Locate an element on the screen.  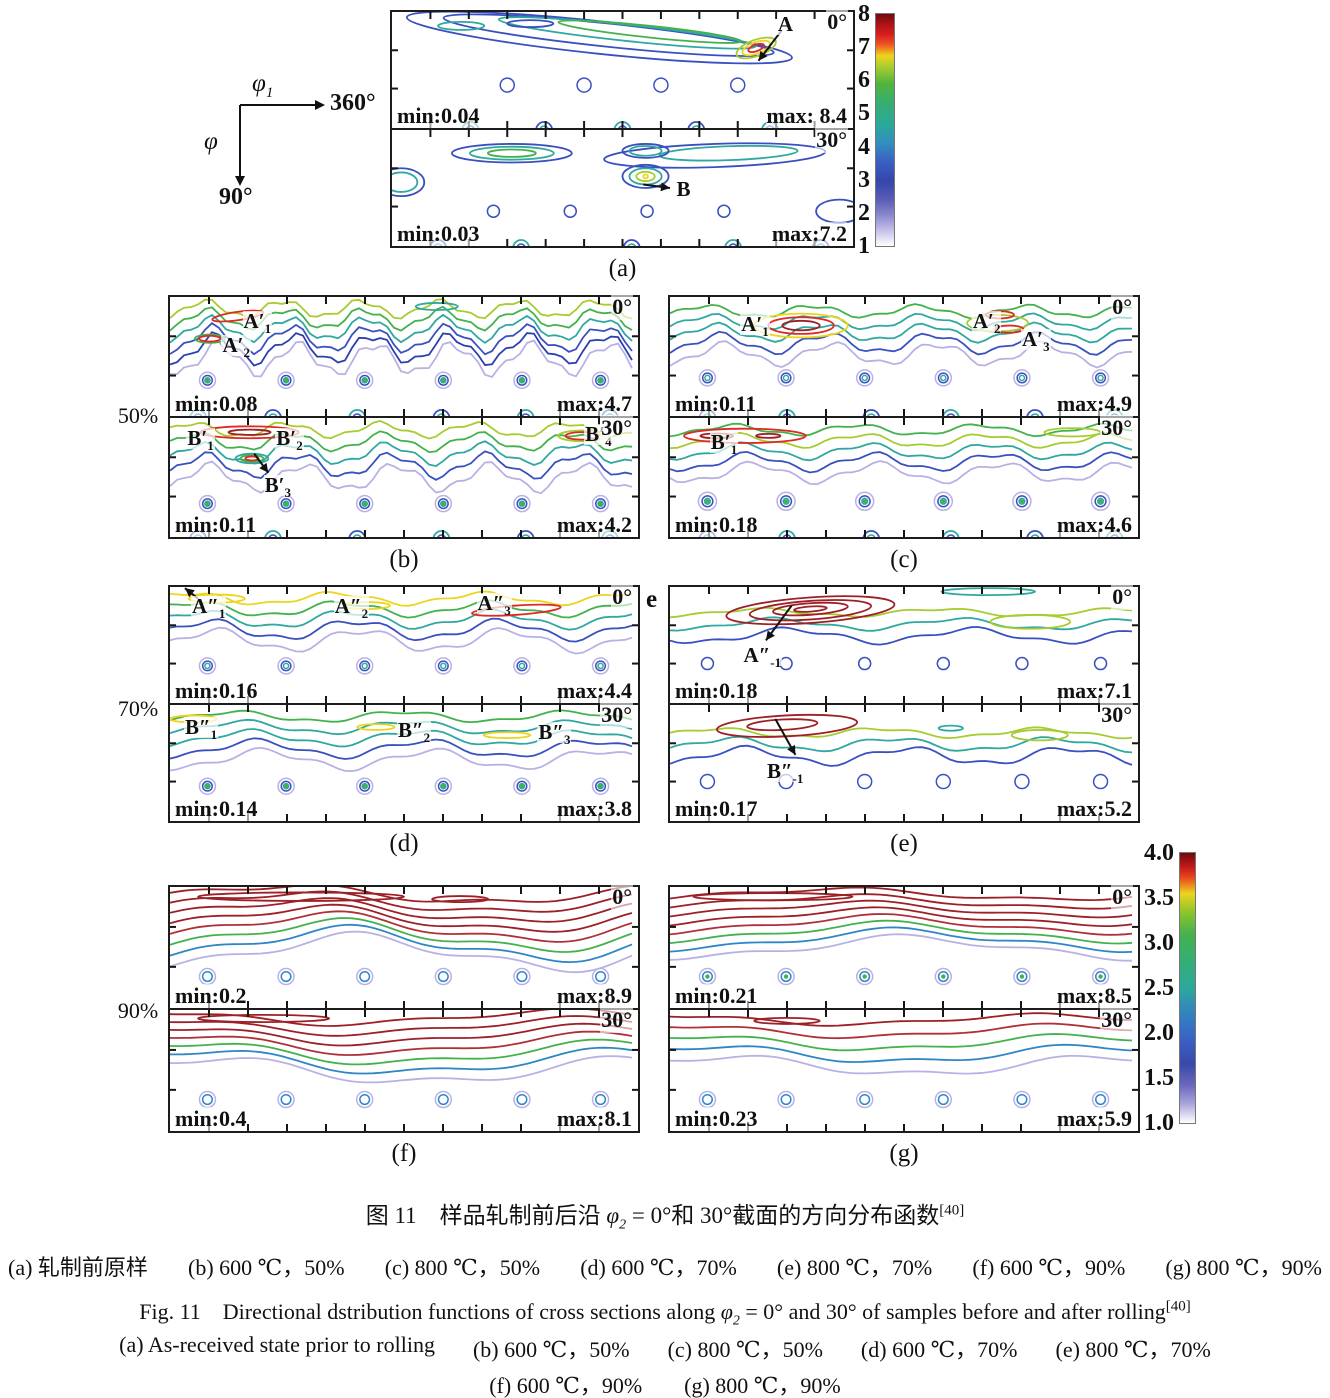
max-label: max:5.9 is located at coordinates (1094, 1118).